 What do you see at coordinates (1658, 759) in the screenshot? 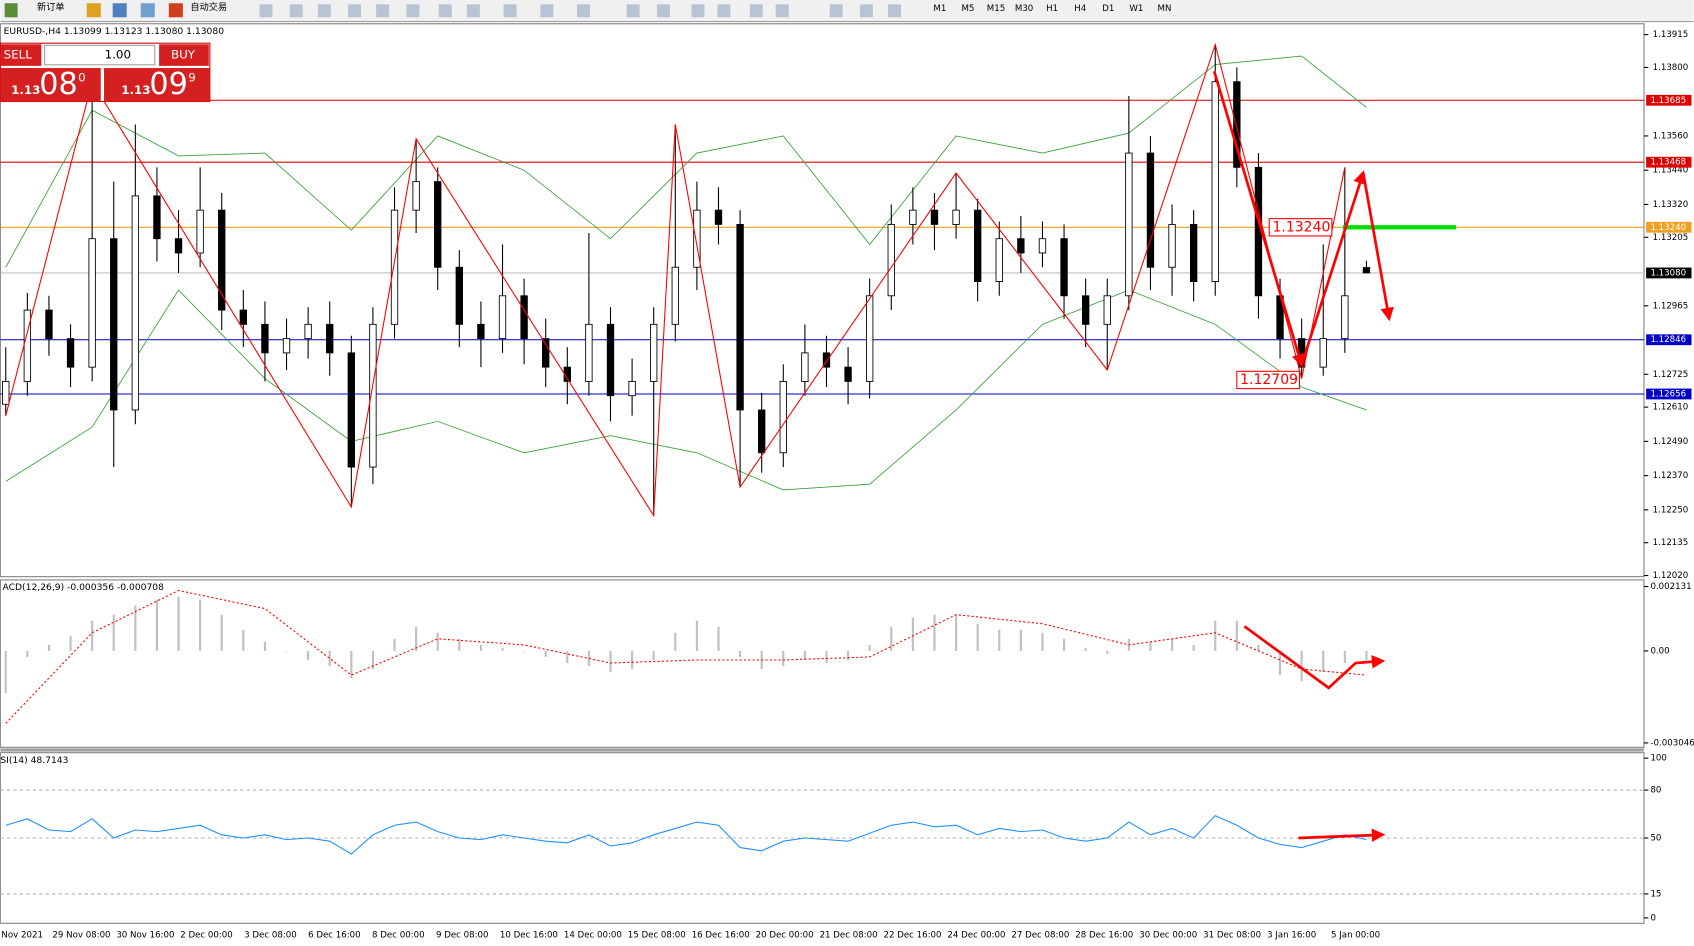
I see `y-tick-label: 100` at bounding box center [1658, 759].